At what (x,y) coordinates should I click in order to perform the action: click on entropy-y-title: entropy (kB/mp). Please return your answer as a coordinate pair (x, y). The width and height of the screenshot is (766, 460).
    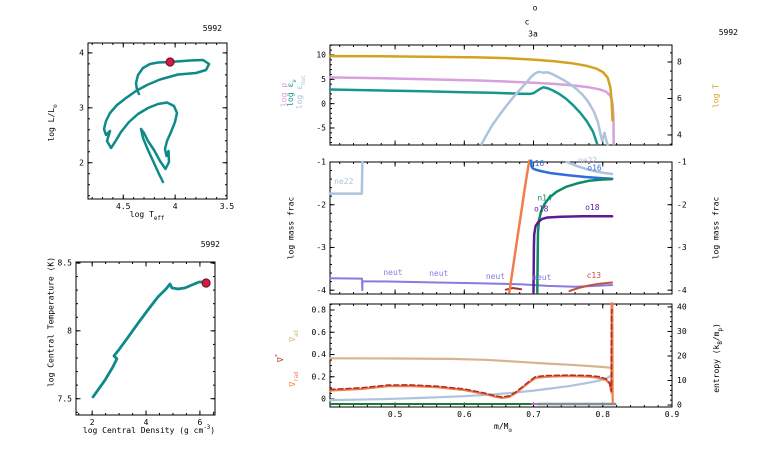
    Looking at the image, I should click on (718, 358).